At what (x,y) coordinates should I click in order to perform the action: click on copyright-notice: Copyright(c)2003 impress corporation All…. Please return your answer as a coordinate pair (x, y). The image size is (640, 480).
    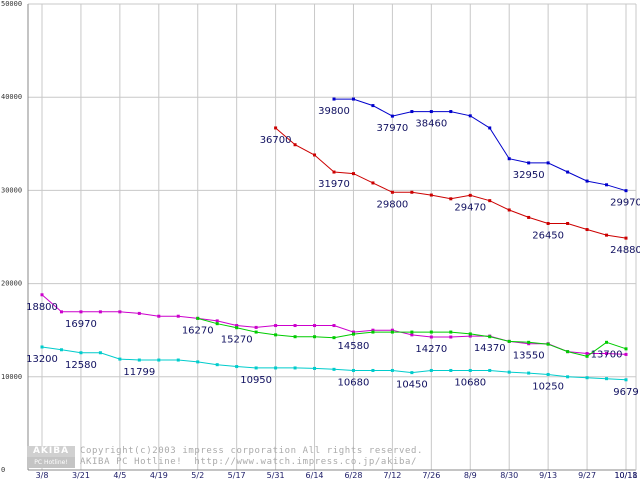
    Looking at the image, I should click on (251, 457).